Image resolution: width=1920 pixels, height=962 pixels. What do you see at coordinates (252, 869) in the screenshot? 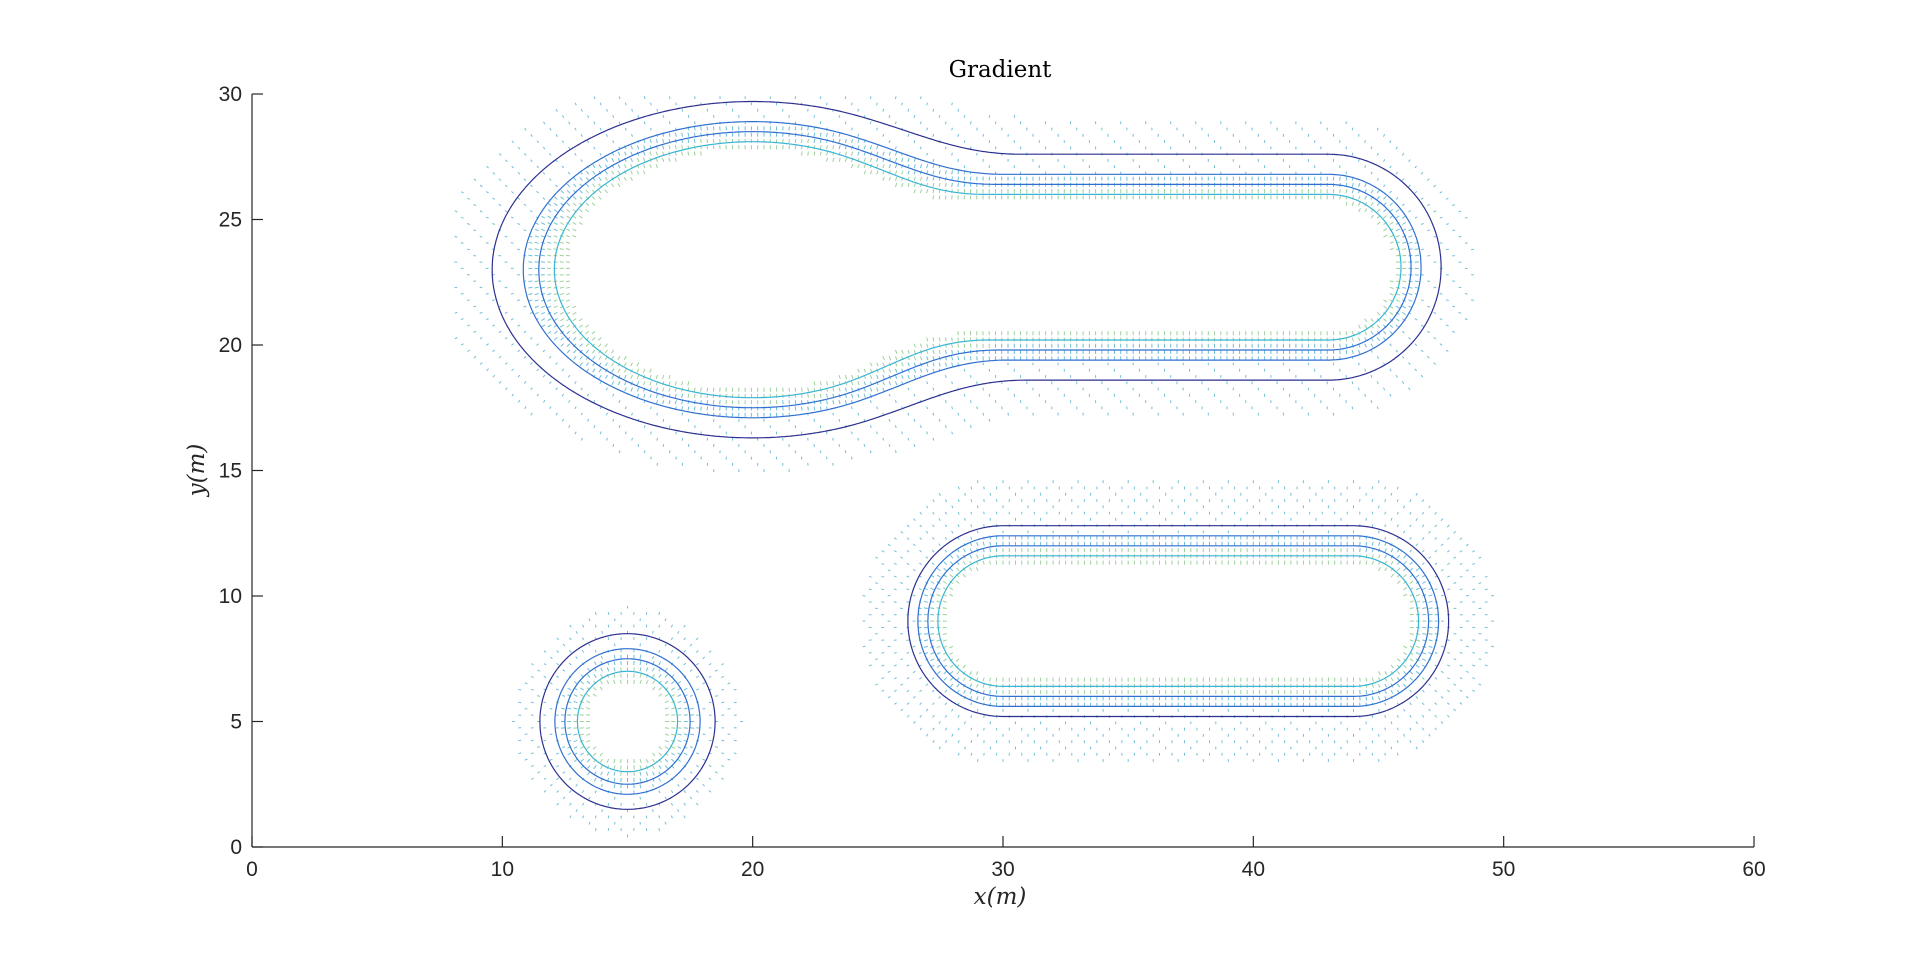
I see `x-tick-label: 0` at bounding box center [252, 869].